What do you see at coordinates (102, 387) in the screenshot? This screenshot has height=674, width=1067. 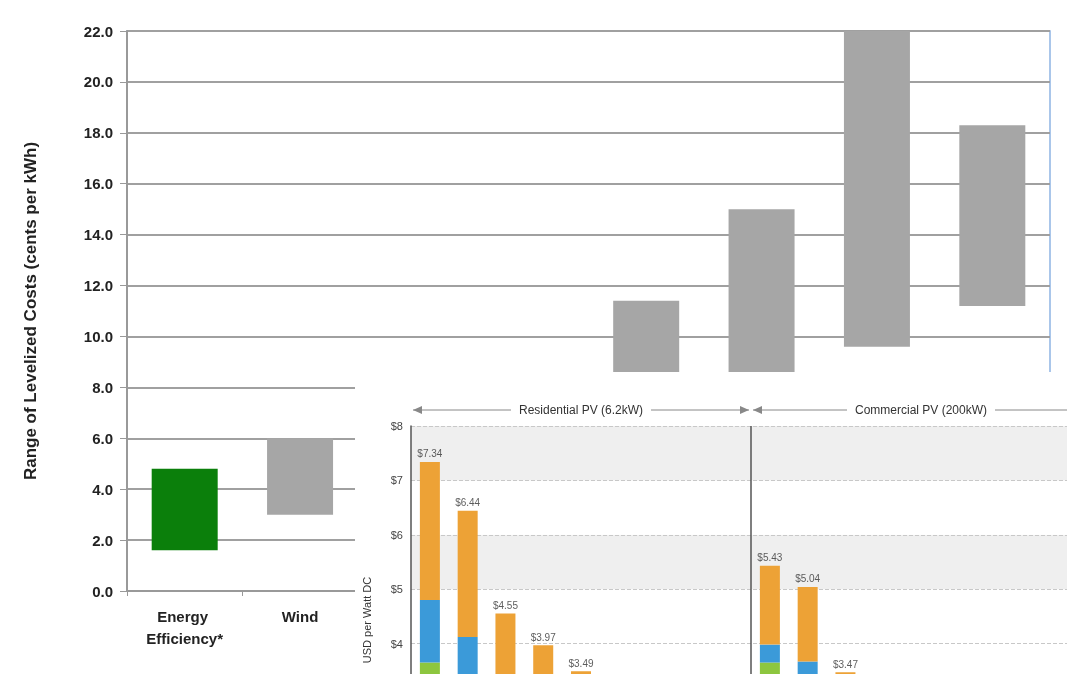 I see `y-tick-label: 8.0` at bounding box center [102, 387].